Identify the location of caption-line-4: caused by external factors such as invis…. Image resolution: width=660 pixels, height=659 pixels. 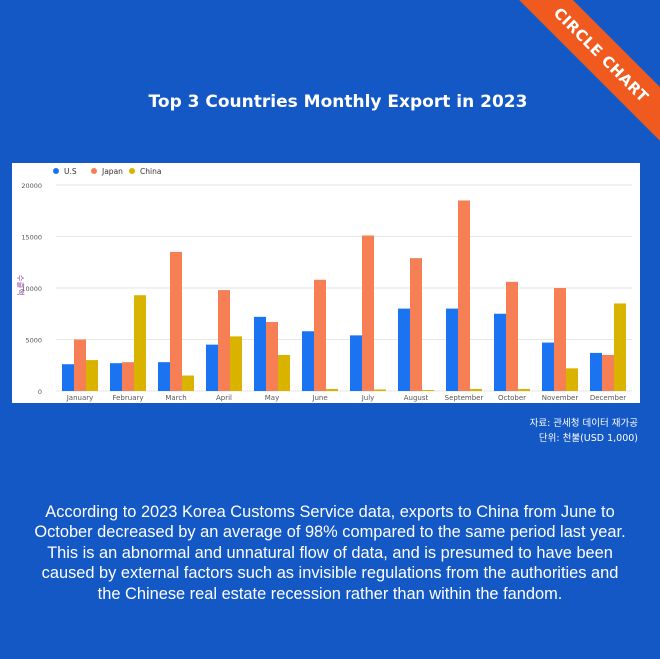
(330, 573).